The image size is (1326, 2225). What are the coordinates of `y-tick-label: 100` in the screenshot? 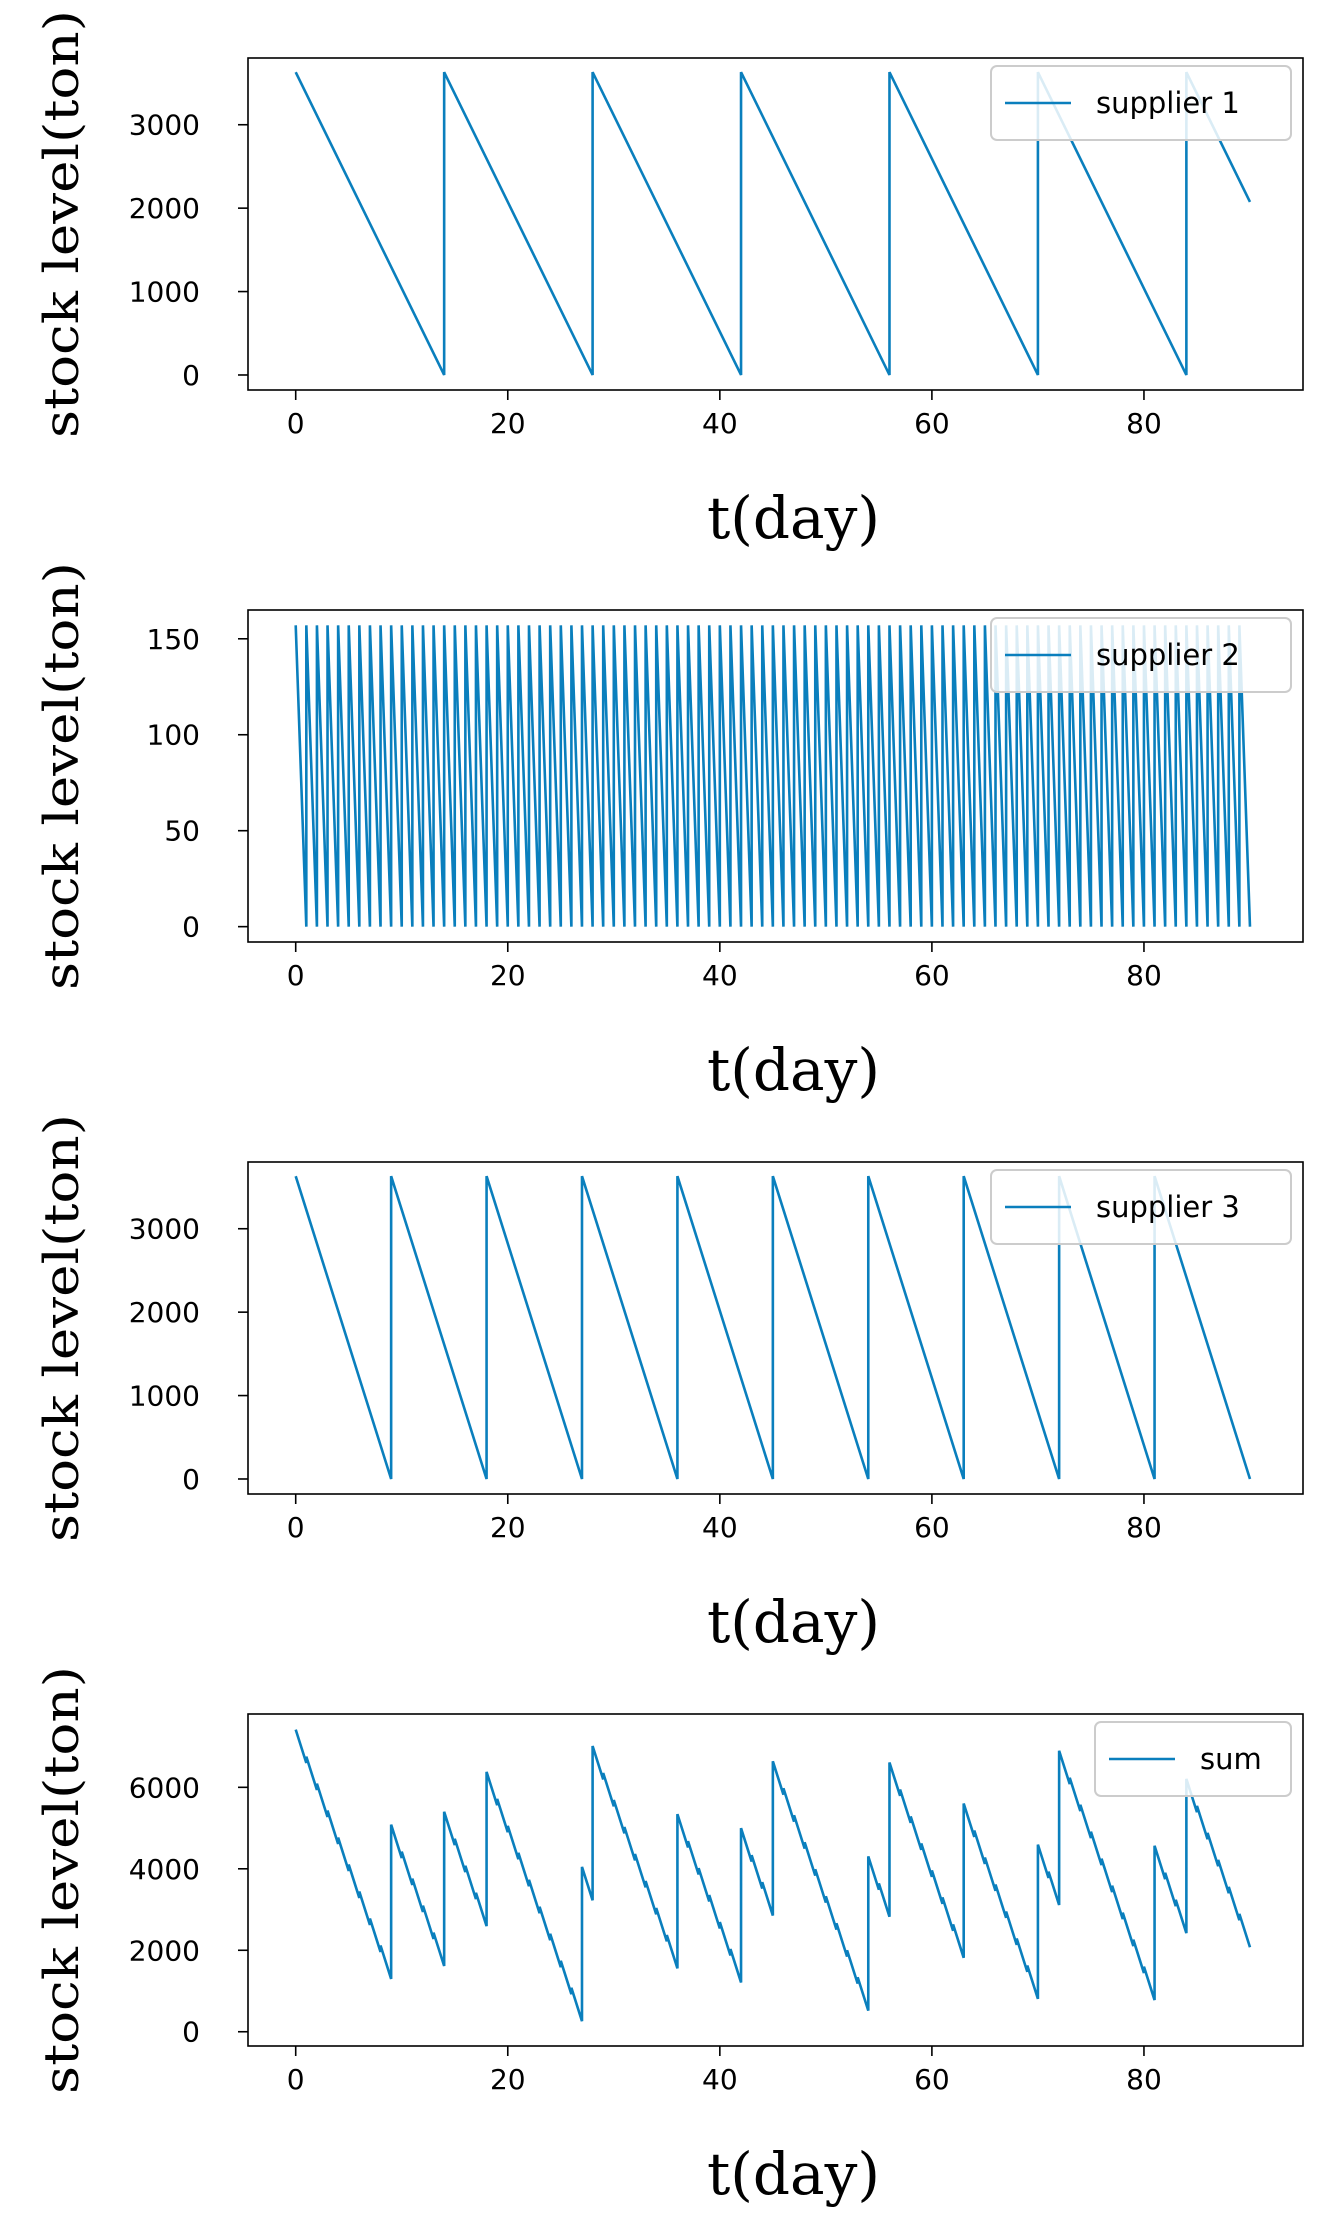 It's located at (173, 735).